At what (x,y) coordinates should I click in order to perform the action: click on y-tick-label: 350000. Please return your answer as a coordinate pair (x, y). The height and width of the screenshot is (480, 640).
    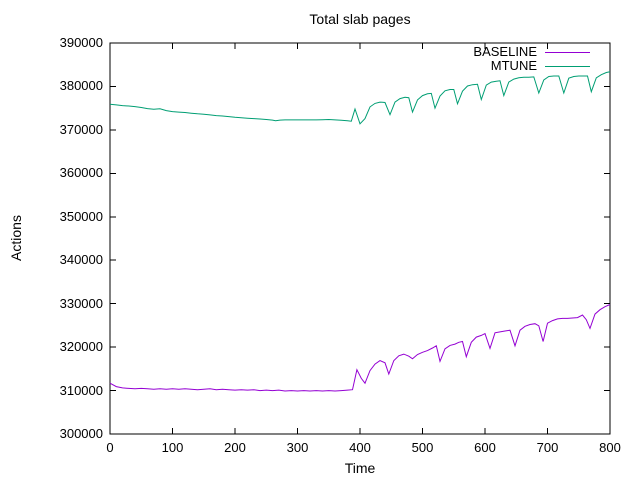
    Looking at the image, I should click on (81, 216).